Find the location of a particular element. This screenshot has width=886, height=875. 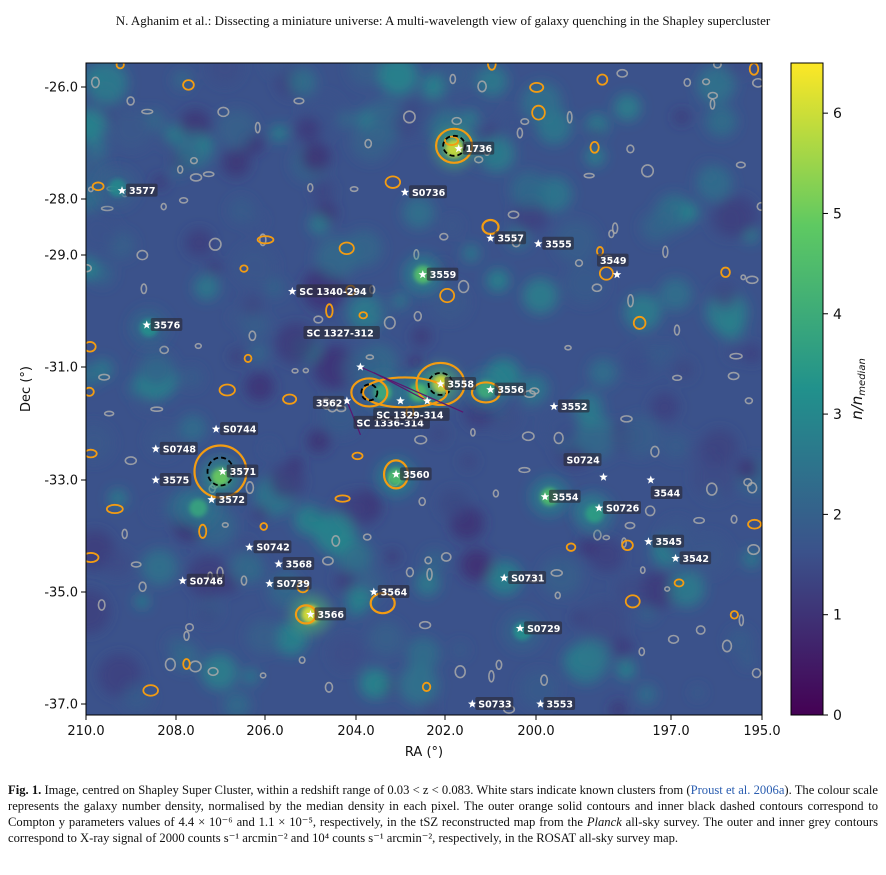

y-tick-label: -29.0 is located at coordinates (61, 256).